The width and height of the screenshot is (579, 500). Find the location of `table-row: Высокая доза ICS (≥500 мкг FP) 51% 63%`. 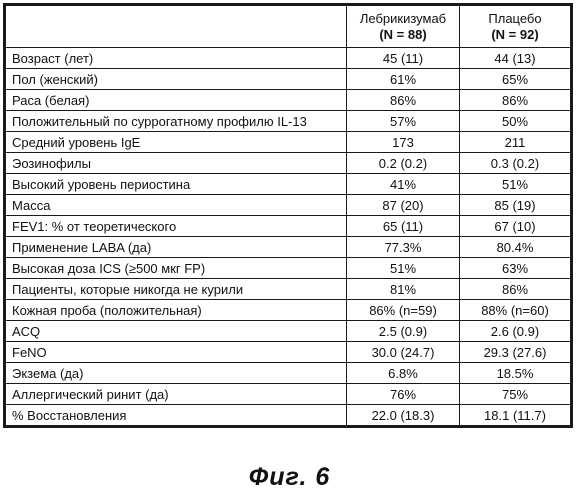

table-row: Высокая доза ICS (≥500 мкг FP) 51% 63% is located at coordinates (288, 268).